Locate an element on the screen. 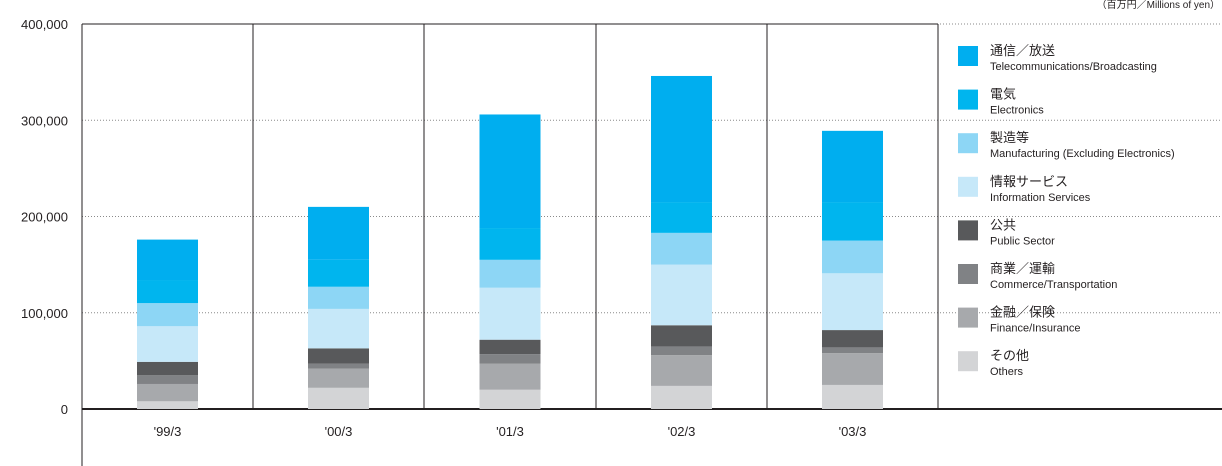 The height and width of the screenshot is (466, 1222). legend-label-en: Commerce/Transportation is located at coordinates (1053, 285).